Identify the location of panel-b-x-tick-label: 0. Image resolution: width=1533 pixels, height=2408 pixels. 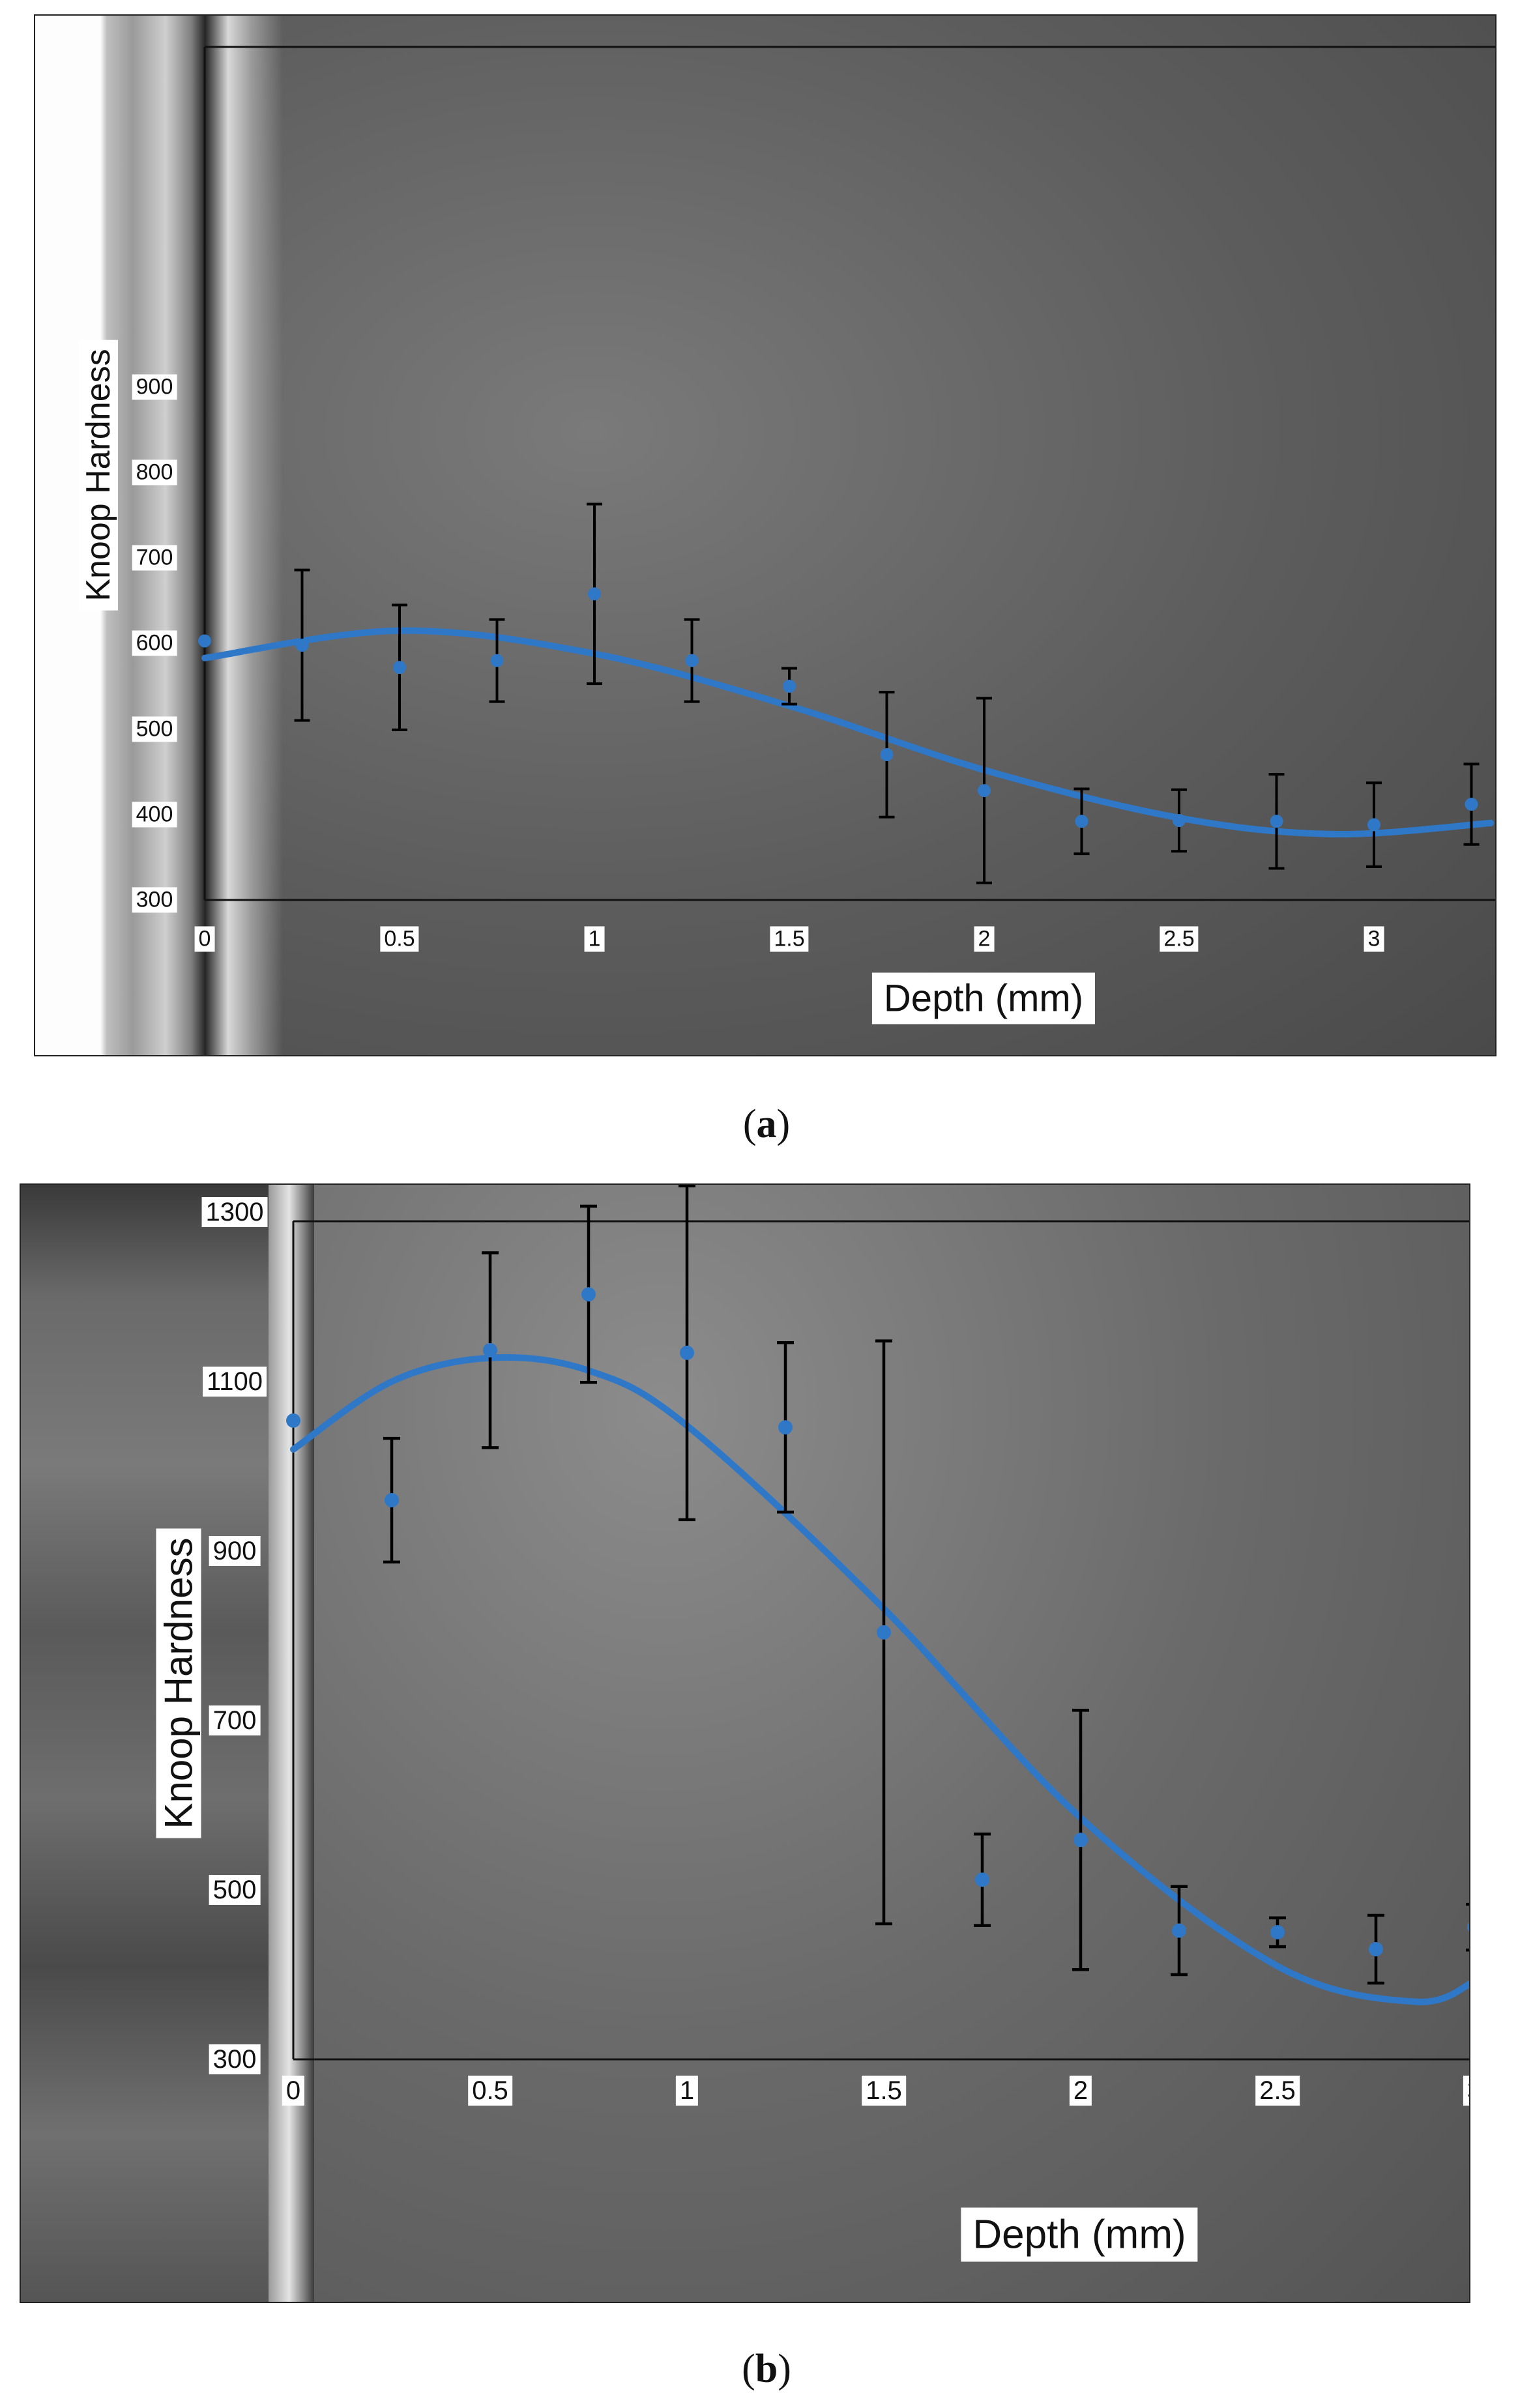
(293, 2091).